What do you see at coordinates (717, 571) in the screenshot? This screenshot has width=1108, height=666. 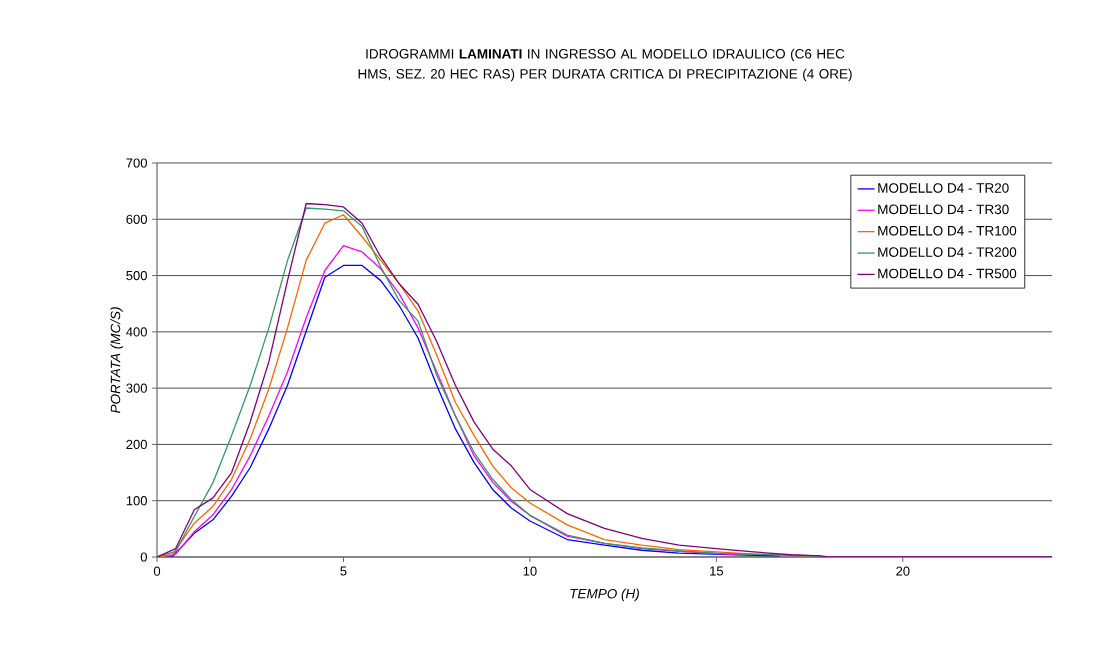 I see `x-tick-label: 15` at bounding box center [717, 571].